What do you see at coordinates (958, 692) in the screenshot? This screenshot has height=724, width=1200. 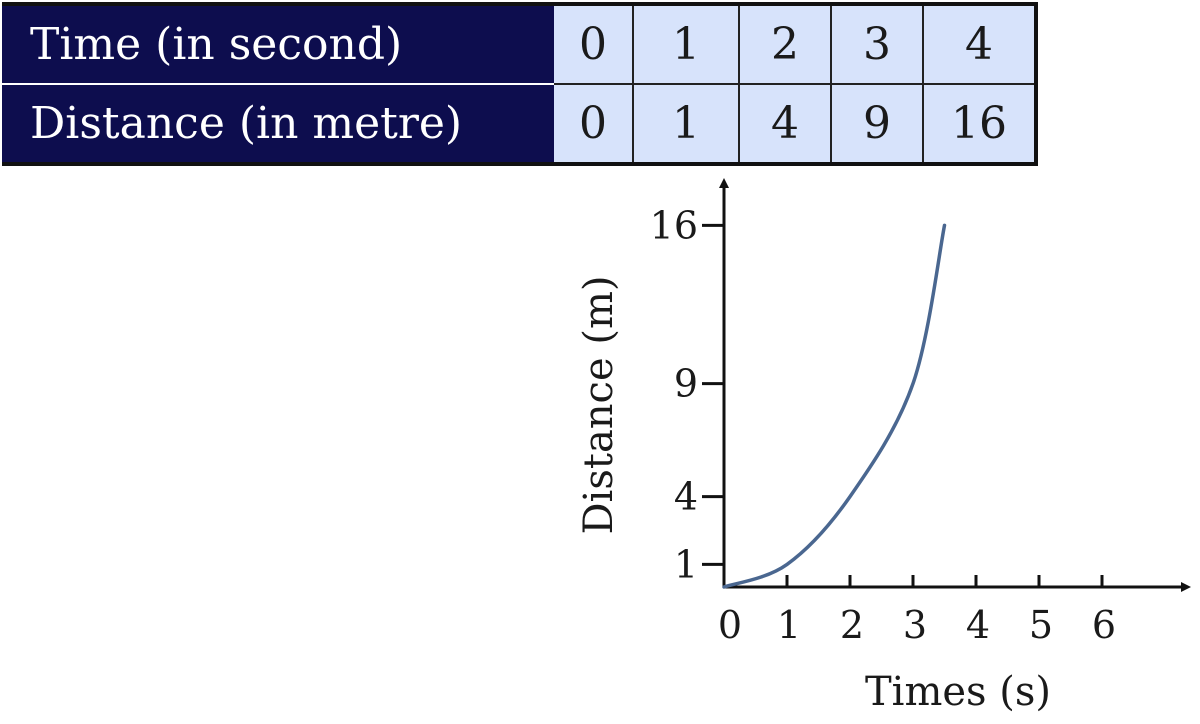 I see `x-axis-label: Times (s)` at bounding box center [958, 692].